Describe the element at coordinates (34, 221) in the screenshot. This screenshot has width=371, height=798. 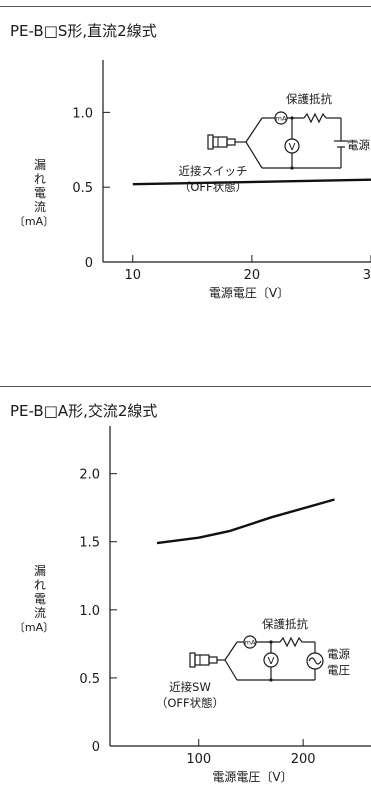
I see `chart-1-y-axis-label: 〔mA〕` at that location.